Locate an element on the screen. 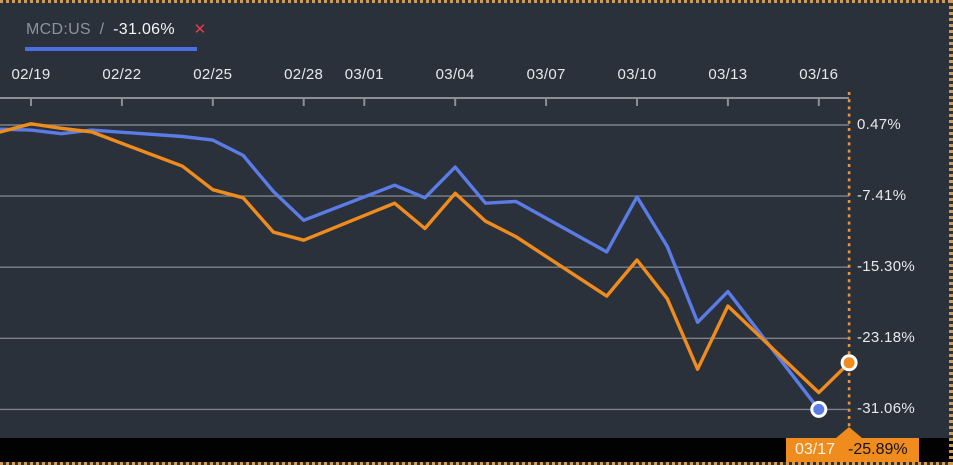 This screenshot has height=465, width=953. date-badge: 03/17 -25.89% is located at coordinates (852, 450).